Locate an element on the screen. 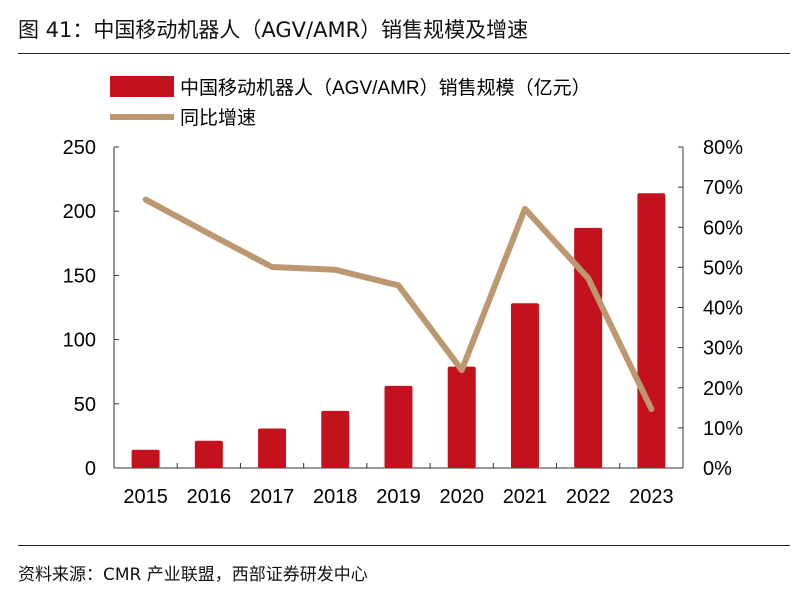 The height and width of the screenshot is (599, 809). right-tick-label: 10% is located at coordinates (723, 429).